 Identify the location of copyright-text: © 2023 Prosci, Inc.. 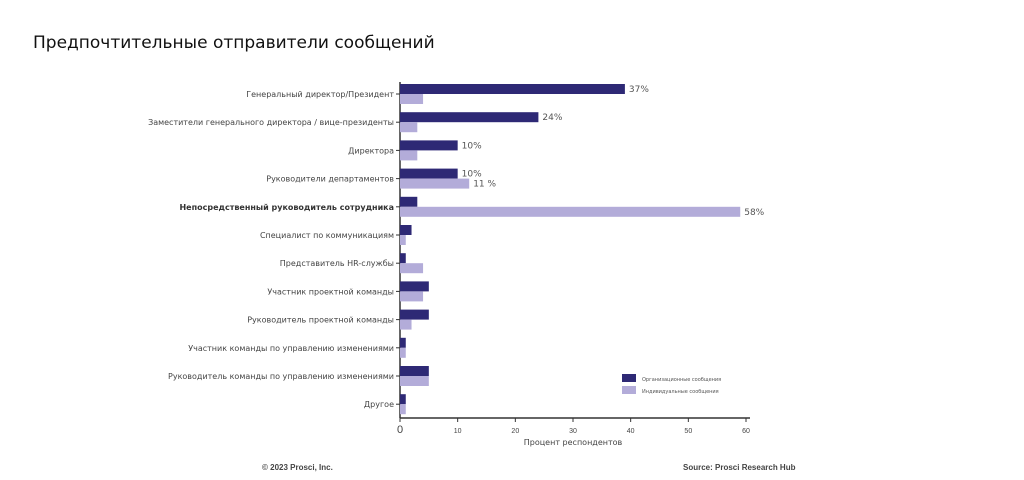
(297, 467).